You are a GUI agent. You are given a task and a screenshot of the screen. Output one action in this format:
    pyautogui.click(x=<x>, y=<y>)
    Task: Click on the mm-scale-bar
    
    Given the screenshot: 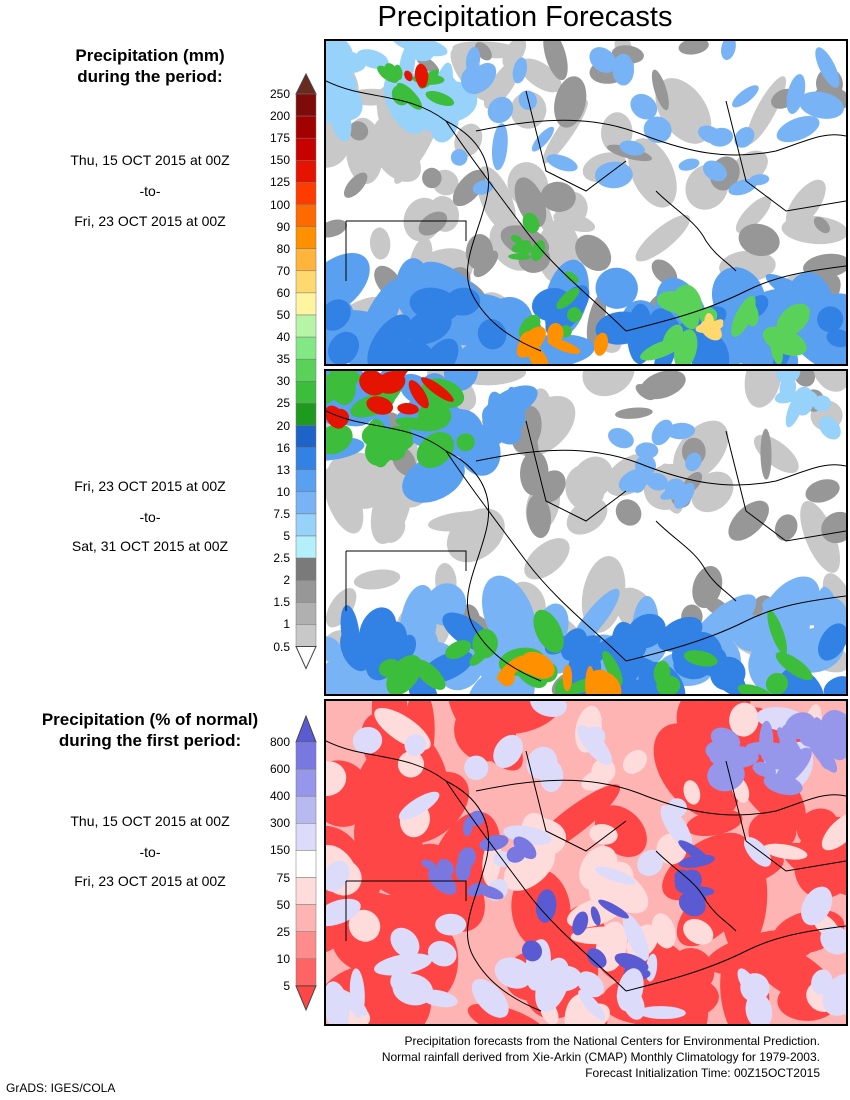 What is the action you would take?
    pyautogui.click(x=306, y=371)
    